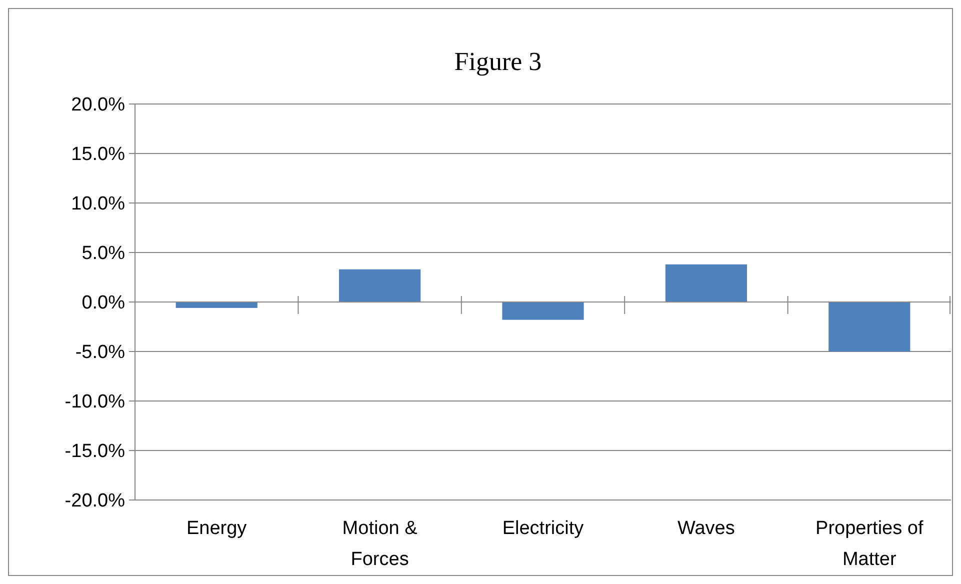  I want to click on x-tick-label: Waves, so click(706, 528).